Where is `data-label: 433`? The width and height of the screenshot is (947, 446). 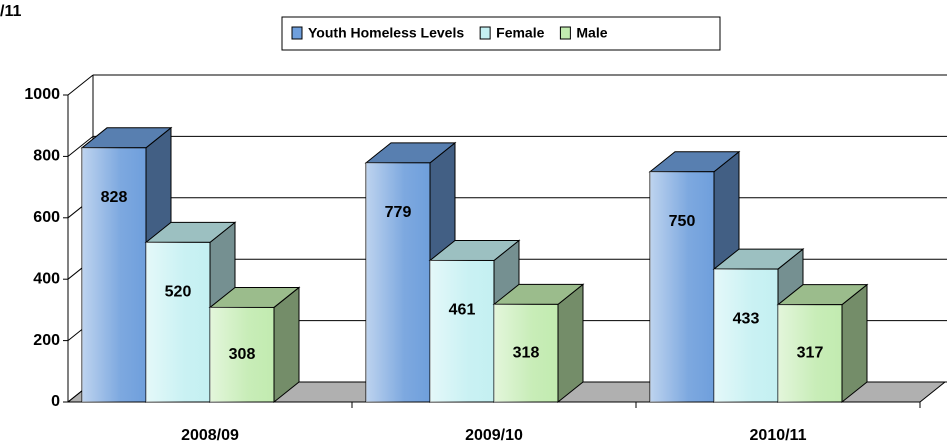
data-label: 433 is located at coordinates (746, 318).